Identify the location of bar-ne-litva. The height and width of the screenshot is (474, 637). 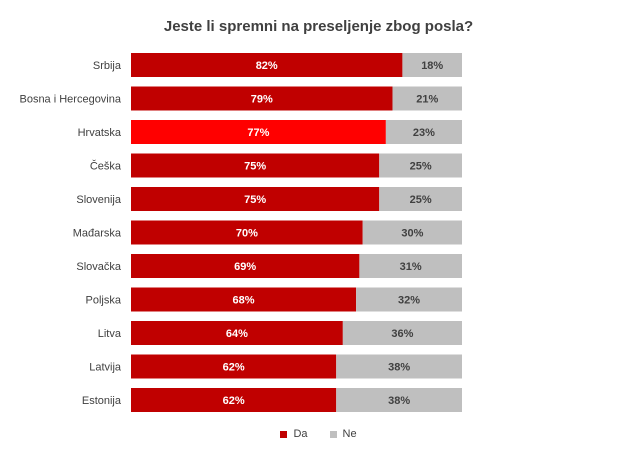
(402, 333).